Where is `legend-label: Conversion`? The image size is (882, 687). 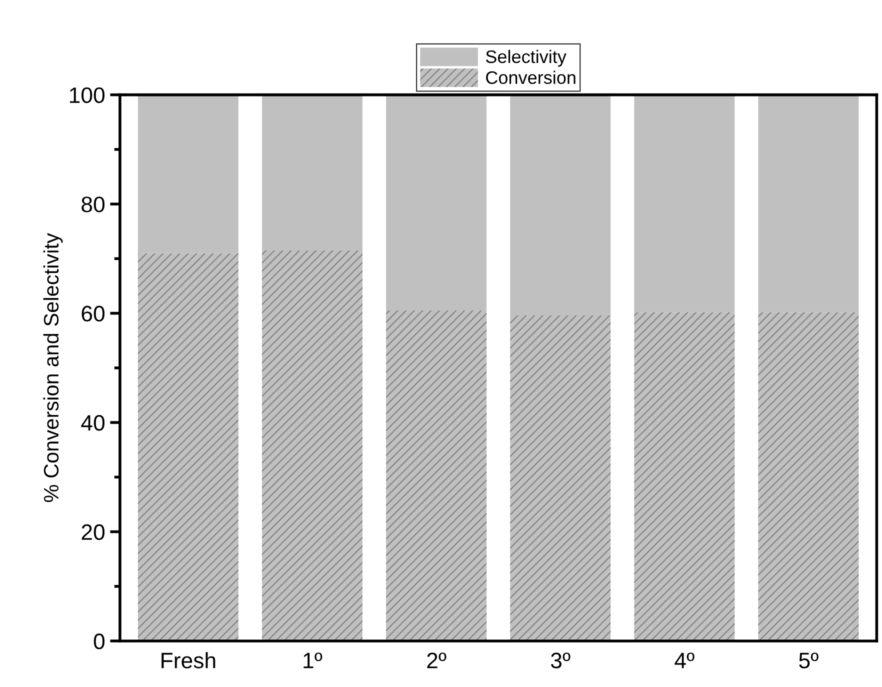 legend-label: Conversion is located at coordinates (531, 77).